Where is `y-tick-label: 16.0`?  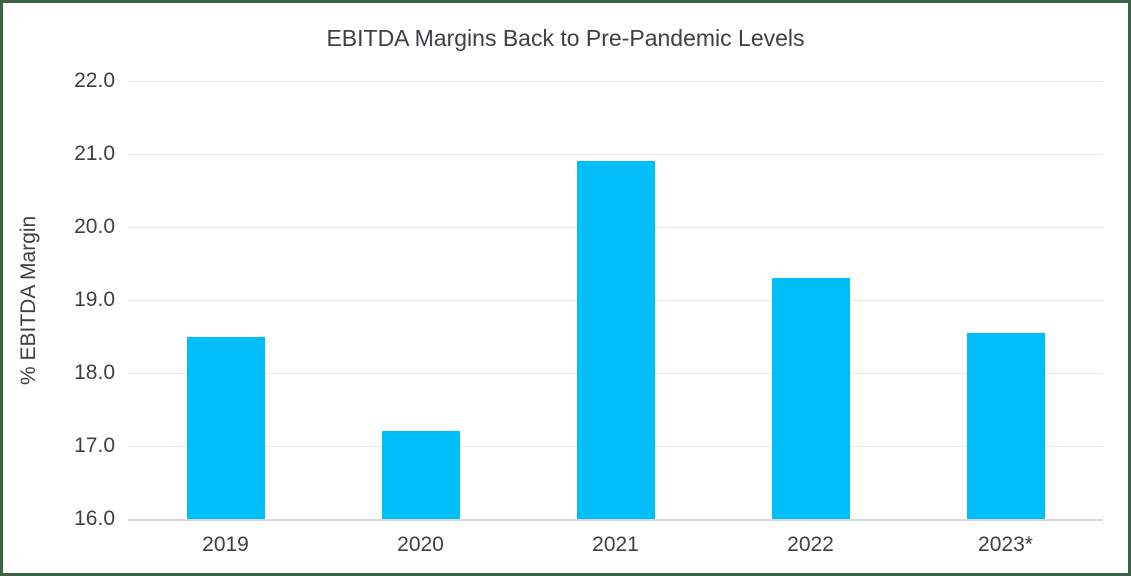
y-tick-label: 16.0 is located at coordinates (94, 518).